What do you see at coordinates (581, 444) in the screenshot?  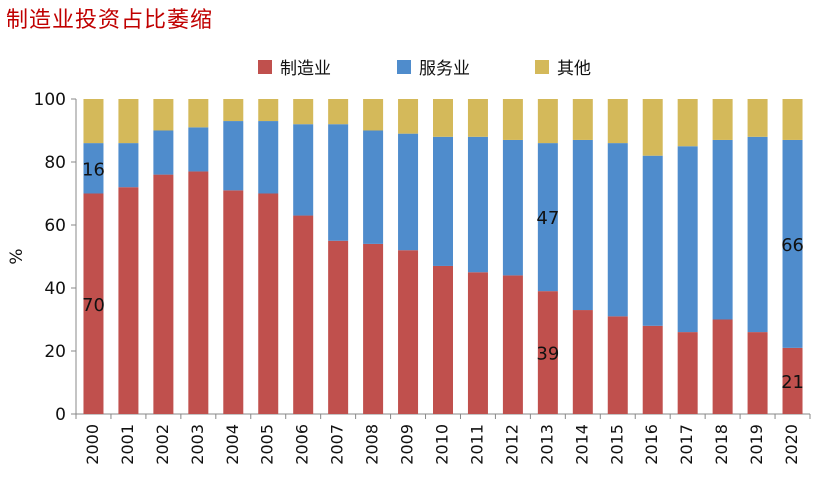 I see `x-tick-label: 2014` at bounding box center [581, 444].